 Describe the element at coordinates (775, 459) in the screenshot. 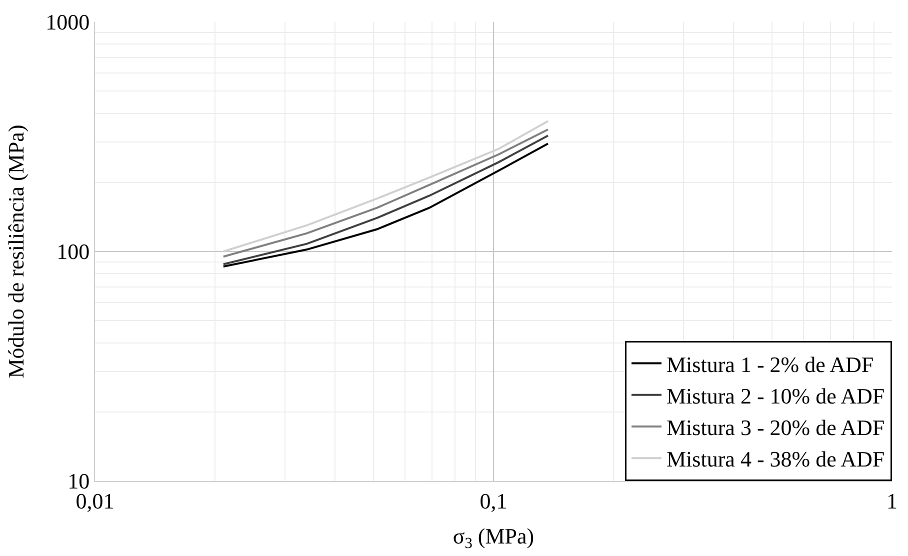

I see `legend-label: Mistura 4 - 38% de ADF` at that location.